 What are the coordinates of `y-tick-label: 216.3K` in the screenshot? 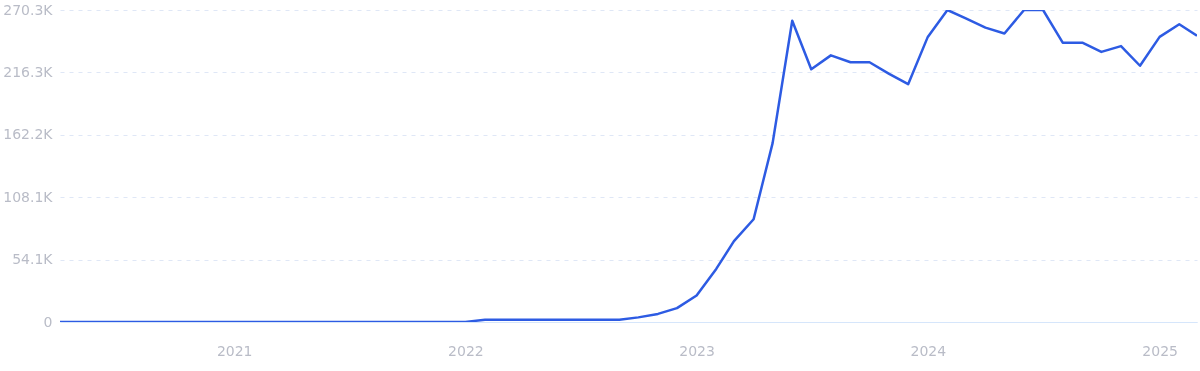 It's located at (28, 71).